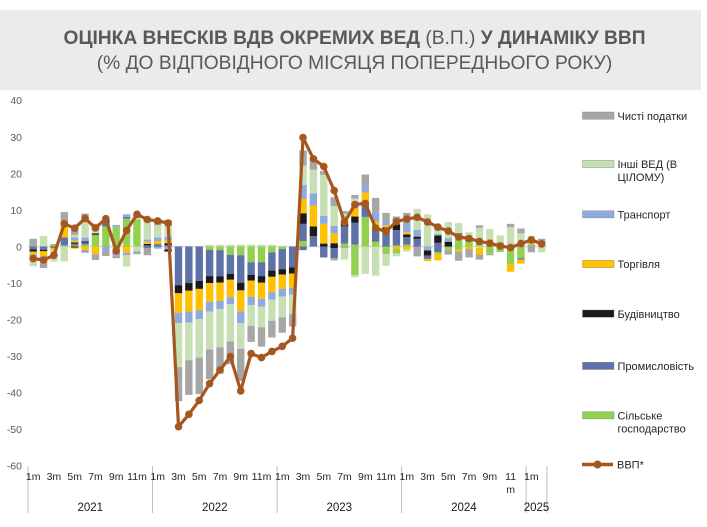 The width and height of the screenshot is (707, 527). I want to click on svg-text: -20, so click(14, 321).